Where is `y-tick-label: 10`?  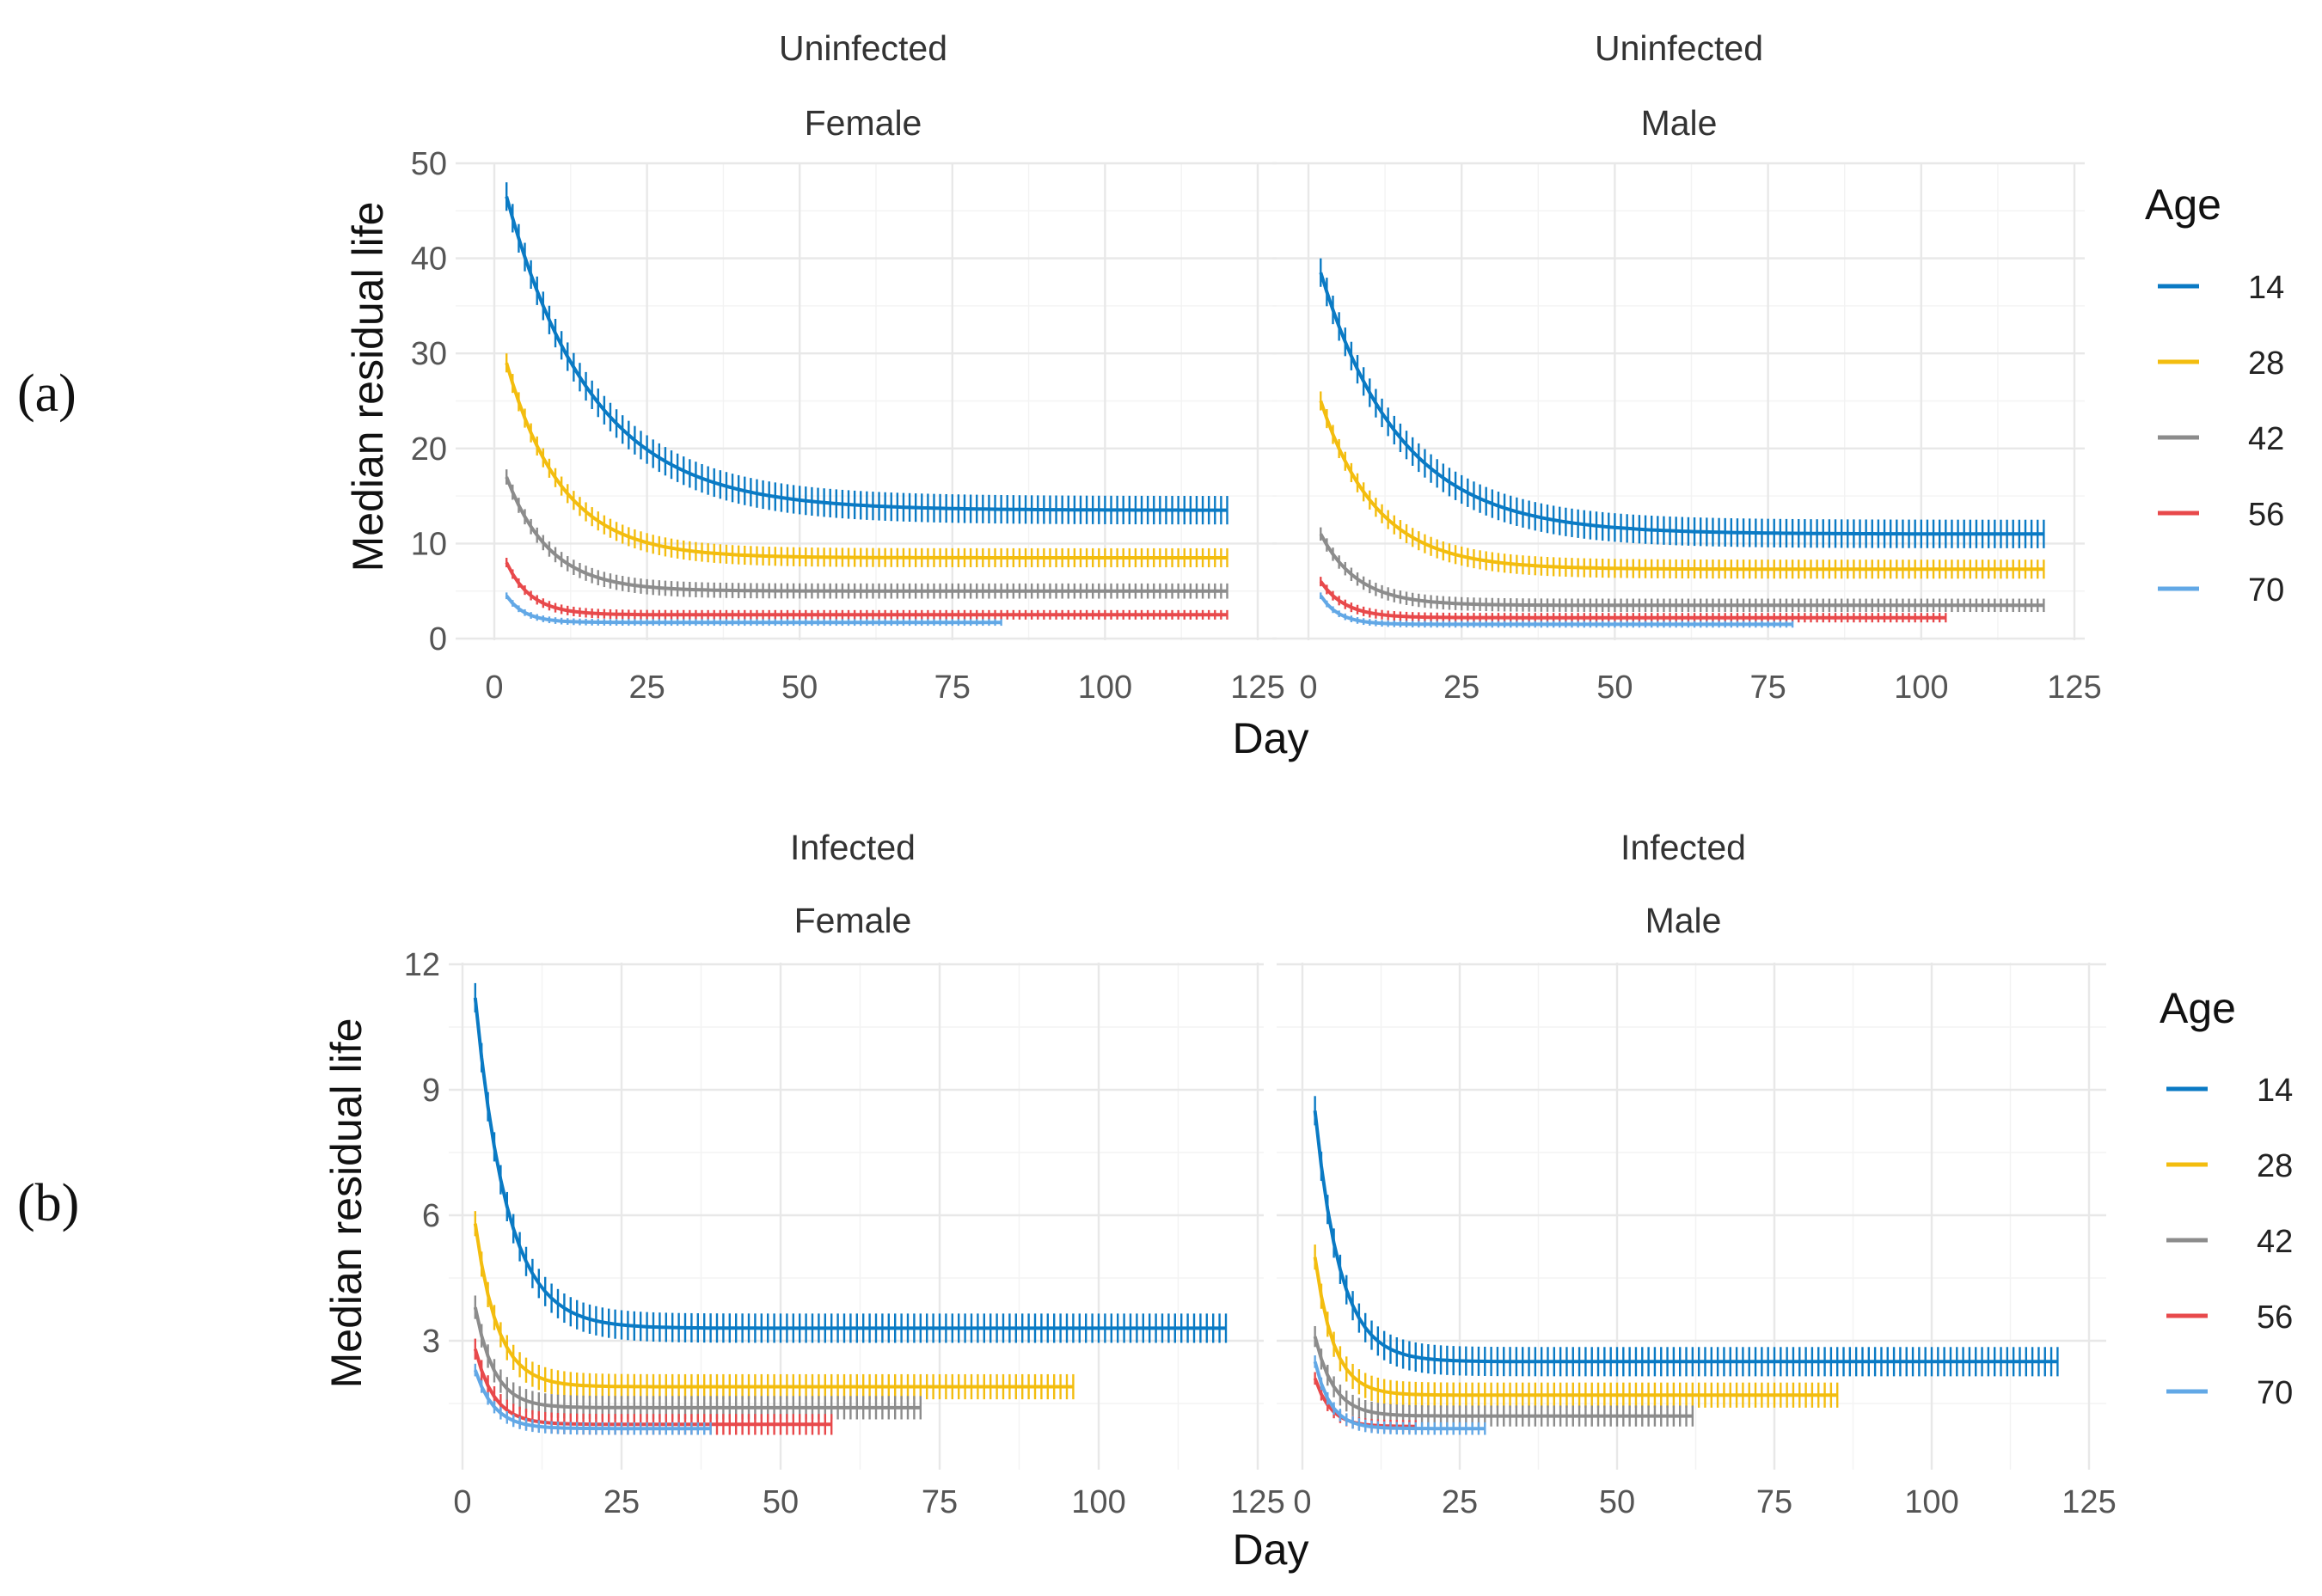
y-tick-label: 10 is located at coordinates (429, 544).